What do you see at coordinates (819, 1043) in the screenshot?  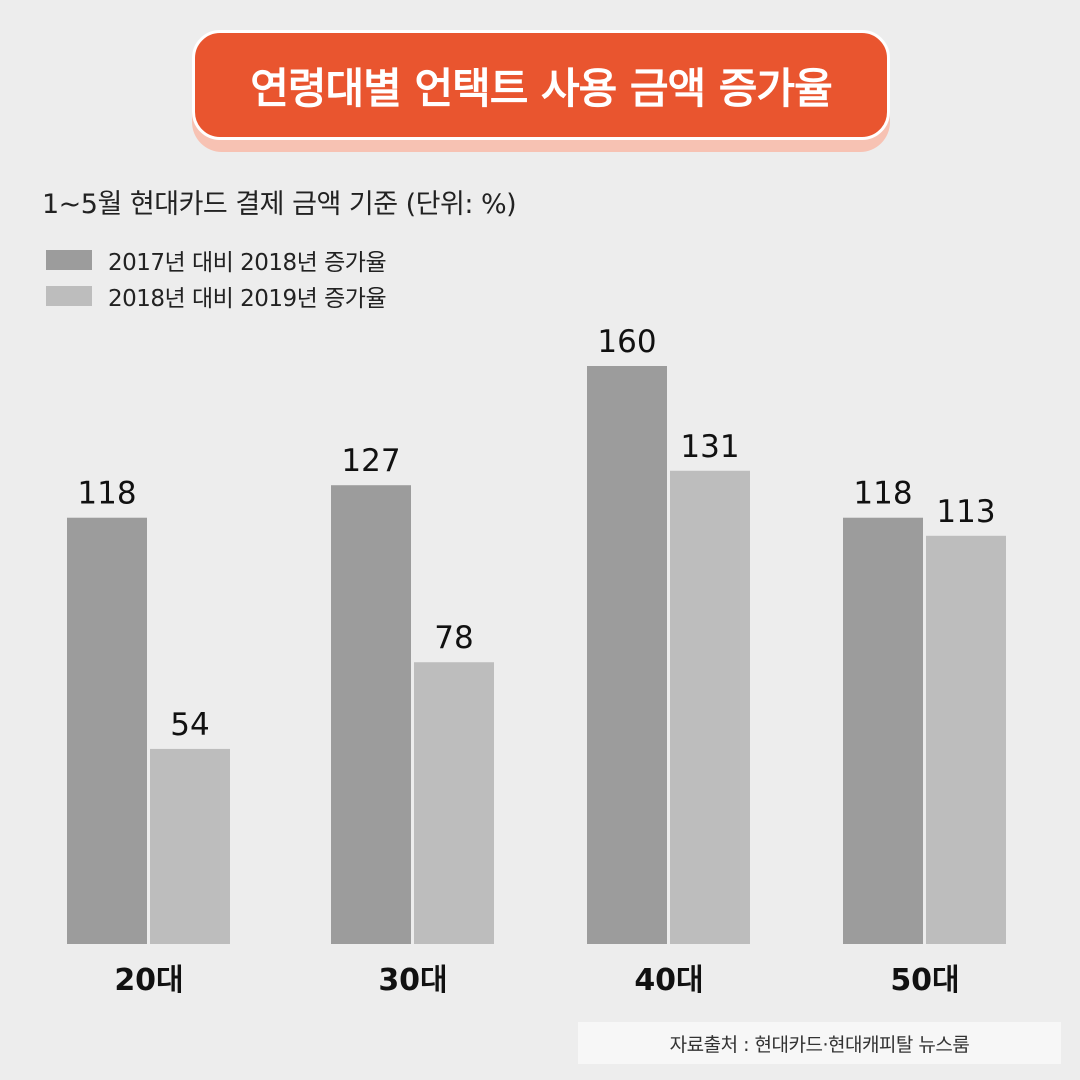 I see `source-note: 자료출처 : 현대카드·현대캐피탈 뉴스룸` at bounding box center [819, 1043].